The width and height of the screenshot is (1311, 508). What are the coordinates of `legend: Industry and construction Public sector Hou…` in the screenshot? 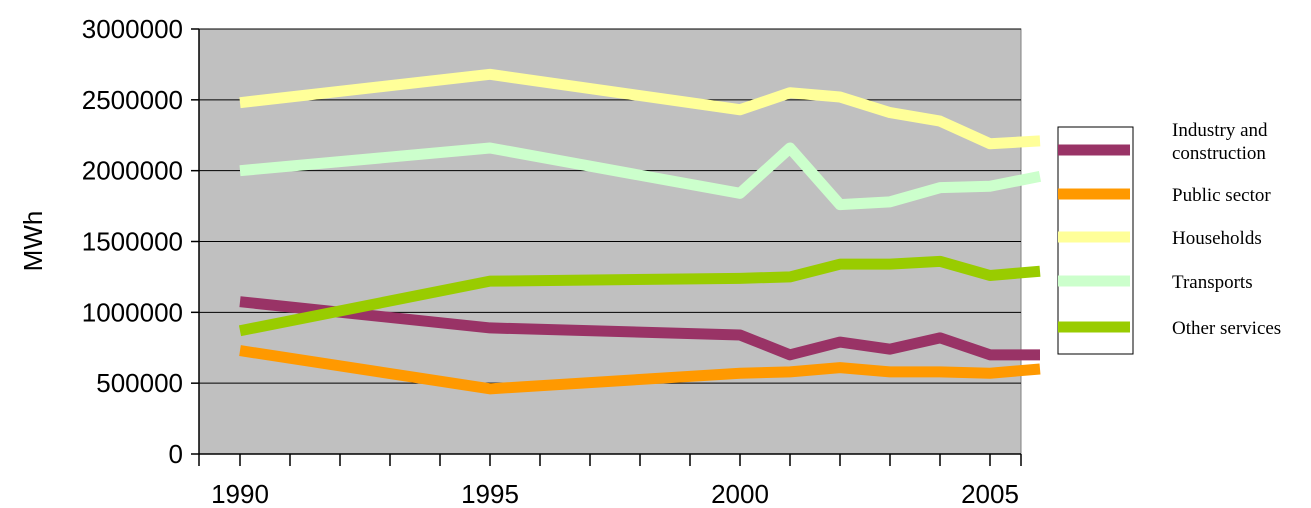 It's located at (1169, 229).